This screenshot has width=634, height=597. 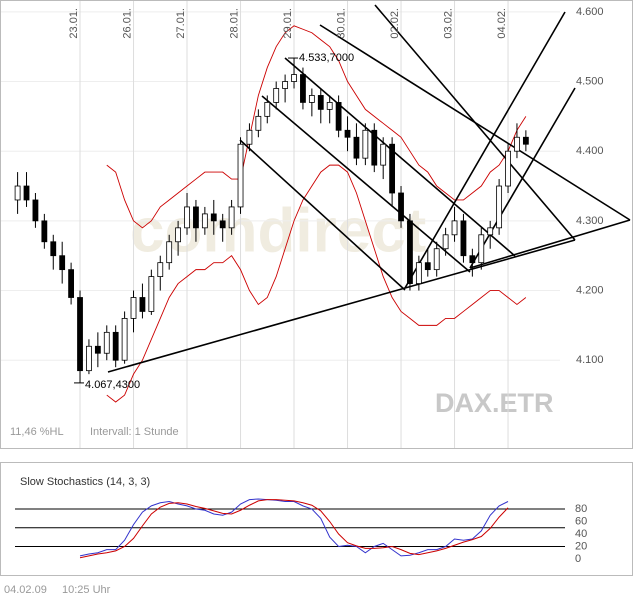 I want to click on symbol: DAX.ETR, so click(x=494, y=403).